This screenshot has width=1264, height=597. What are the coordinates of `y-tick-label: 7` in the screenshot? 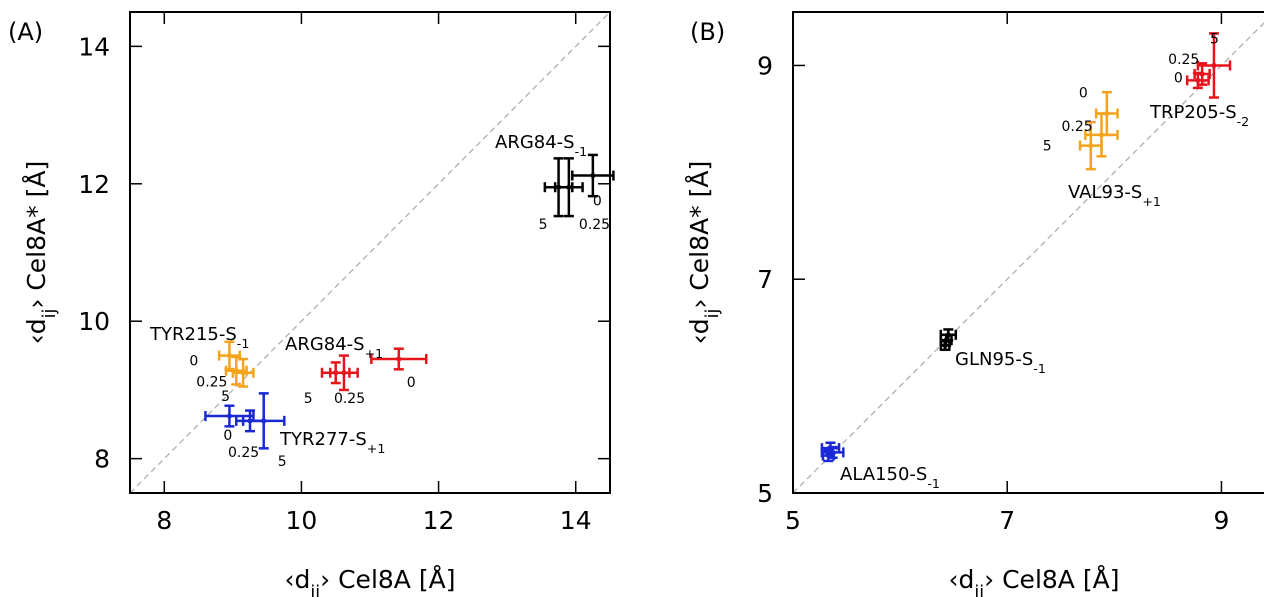 It's located at (765, 279).